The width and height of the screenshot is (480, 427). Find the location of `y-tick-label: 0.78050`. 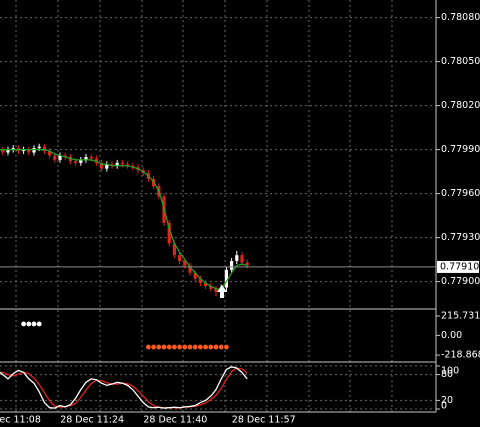

y-tick-label: 0.78050 is located at coordinates (460, 61).